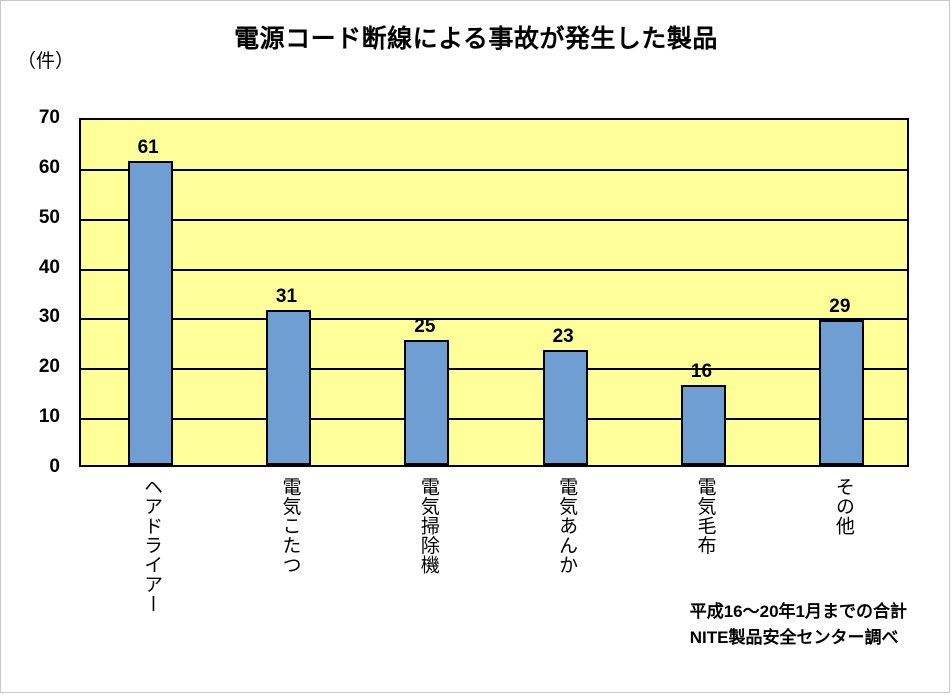  I want to click on chart-title: 電源コード断線による事故が発生した製品, so click(476, 39).